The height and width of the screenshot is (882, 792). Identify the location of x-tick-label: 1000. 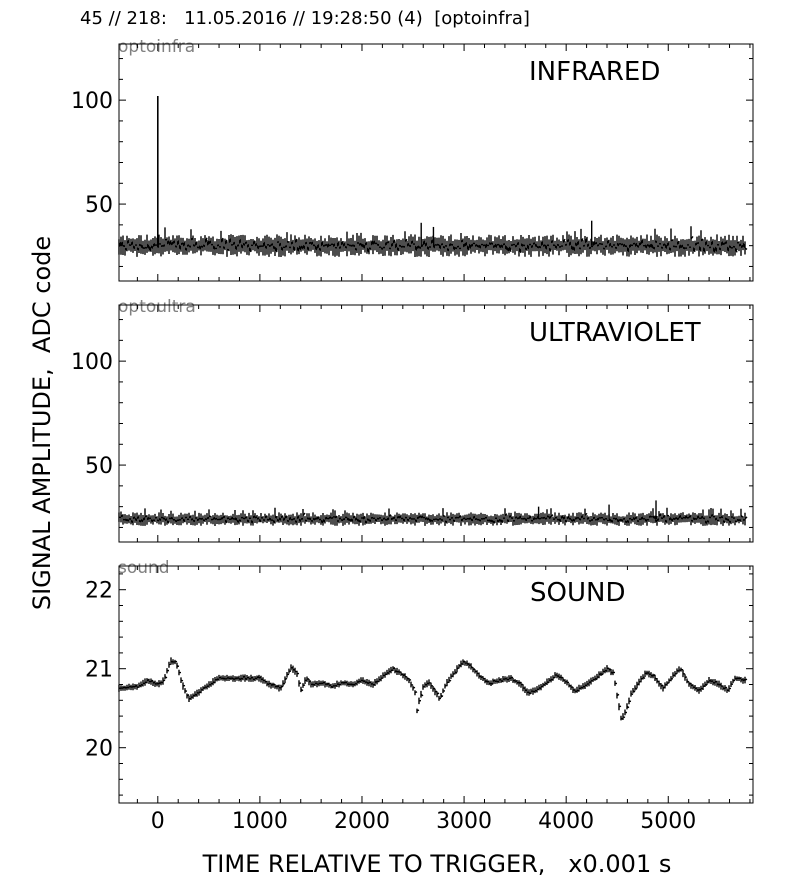
(260, 821).